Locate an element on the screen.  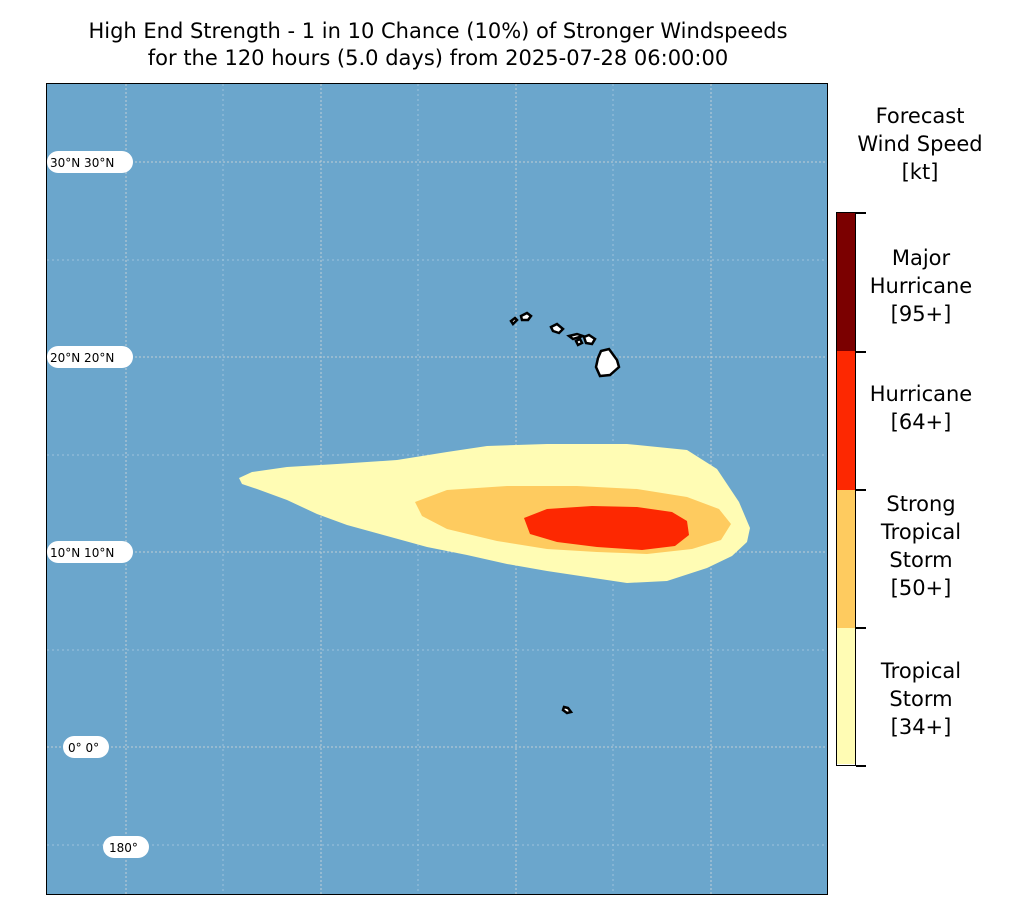
island-johnston is located at coordinates (567, 710).